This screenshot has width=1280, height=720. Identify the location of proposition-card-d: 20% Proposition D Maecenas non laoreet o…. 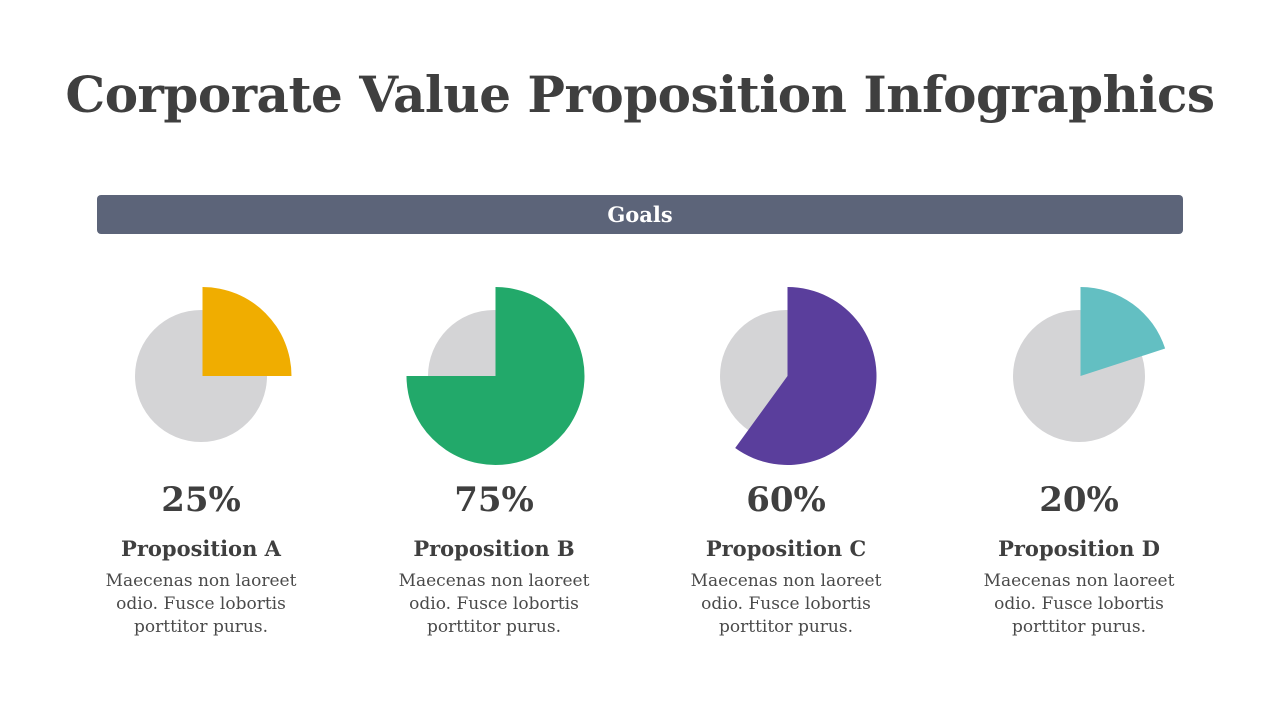
(1079, 453).